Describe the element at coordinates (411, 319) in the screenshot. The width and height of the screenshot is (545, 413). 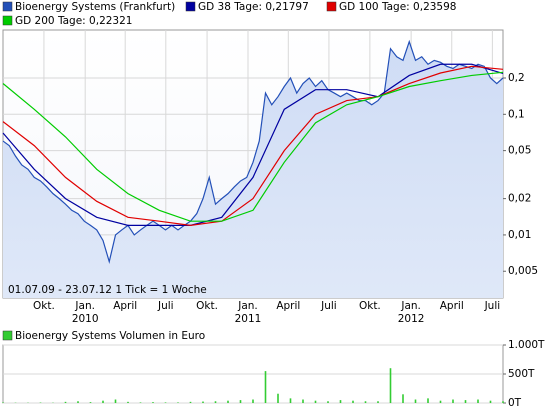
I see `year-label: 2012` at that location.